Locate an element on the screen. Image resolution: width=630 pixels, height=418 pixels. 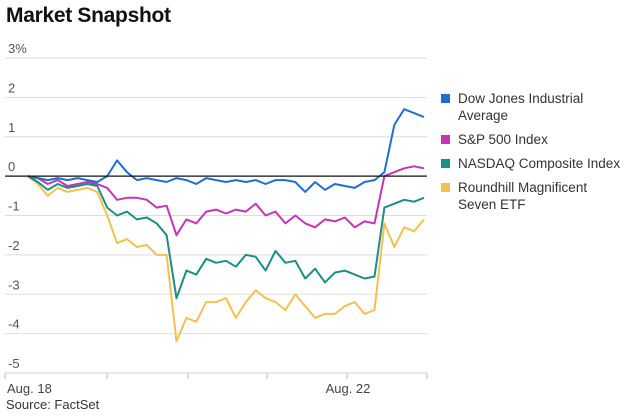
legend-swatch-sp500 is located at coordinates (445, 139).